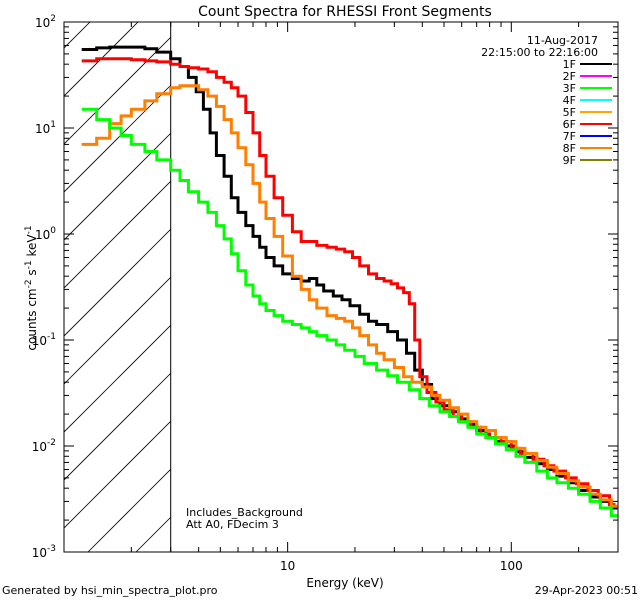 This screenshot has height=600, width=640. What do you see at coordinates (539, 52) in the screenshot?
I see `time-range-label: 22:15:00 to 22:16:00` at bounding box center [539, 52].